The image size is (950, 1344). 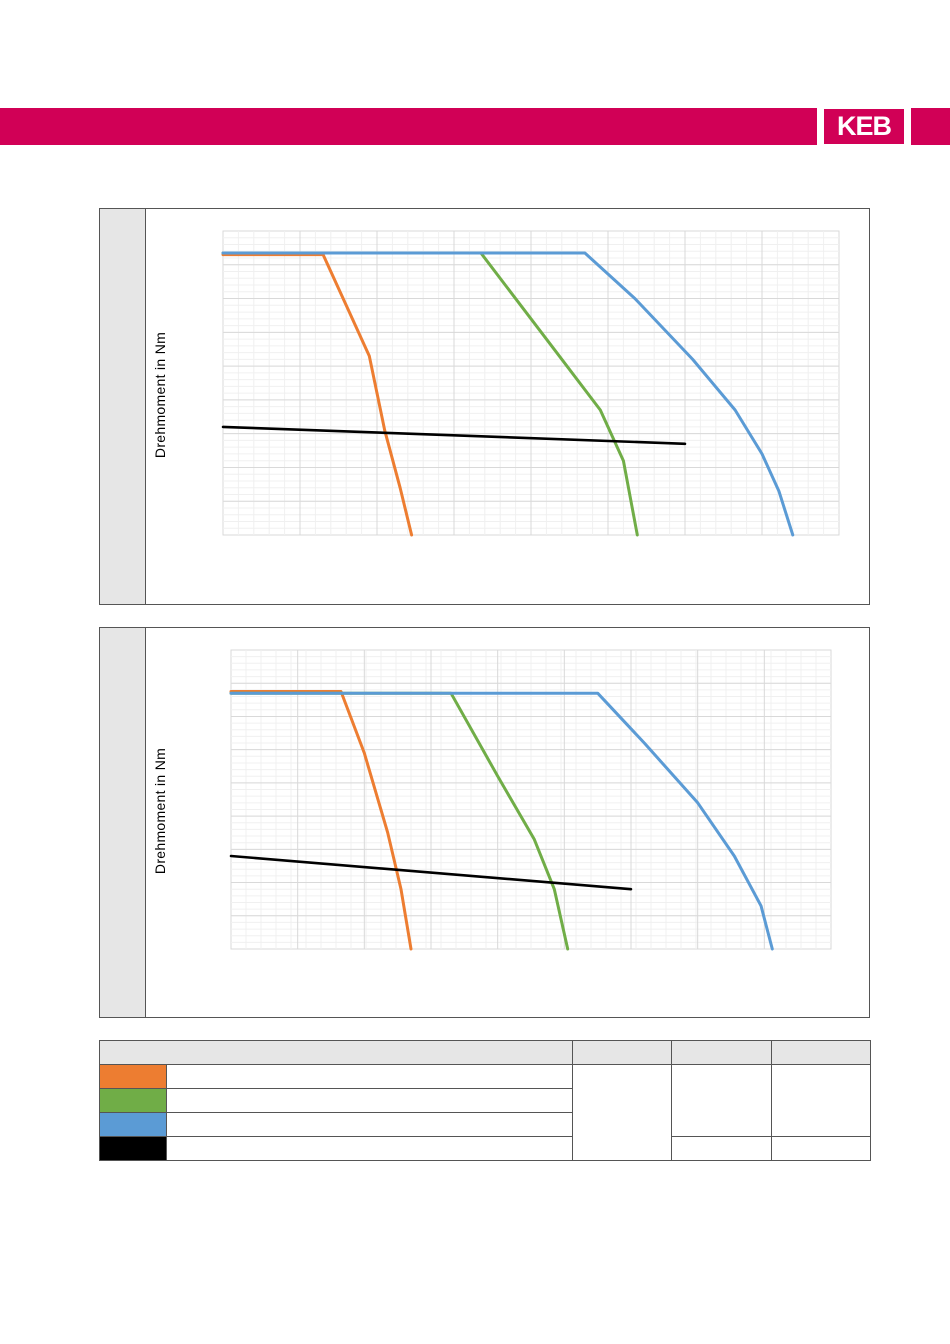 I want to click on legend-swatch-orange, so click(x=133, y=1076).